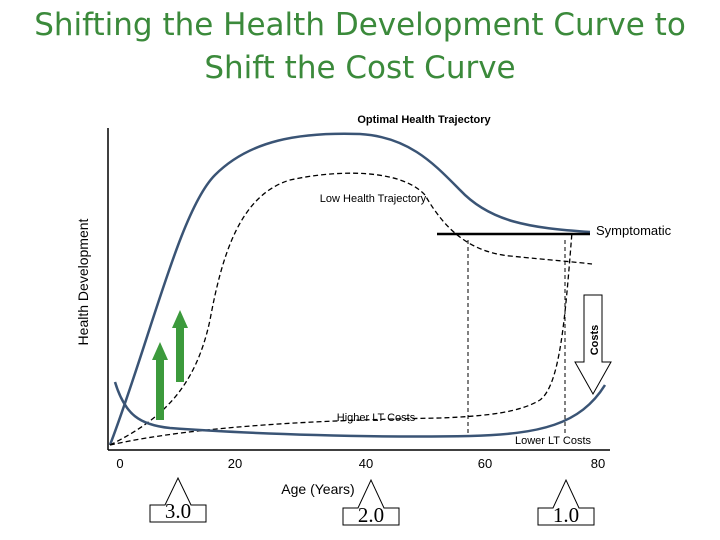  Describe the element at coordinates (235, 463) in the screenshot. I see `x-tick-label: 20` at that location.